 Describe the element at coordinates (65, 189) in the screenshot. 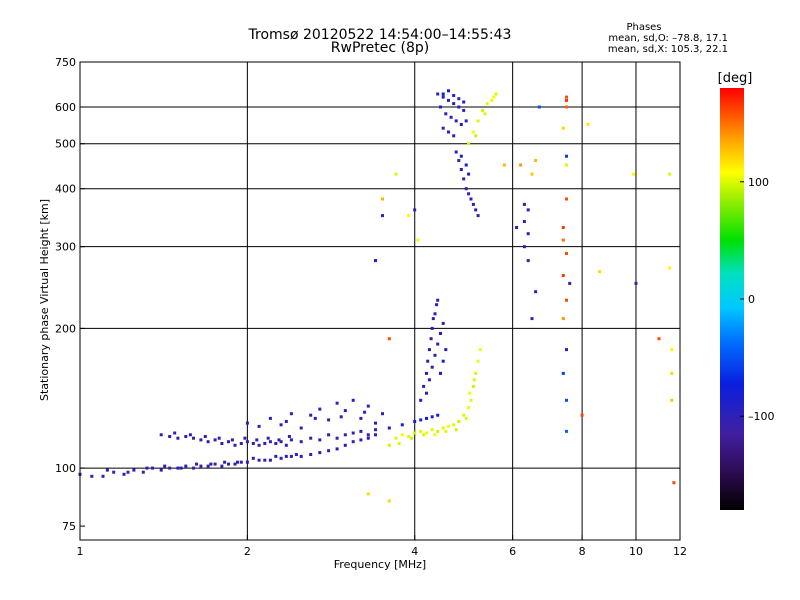

I see `y-tick-label: 400` at that location.